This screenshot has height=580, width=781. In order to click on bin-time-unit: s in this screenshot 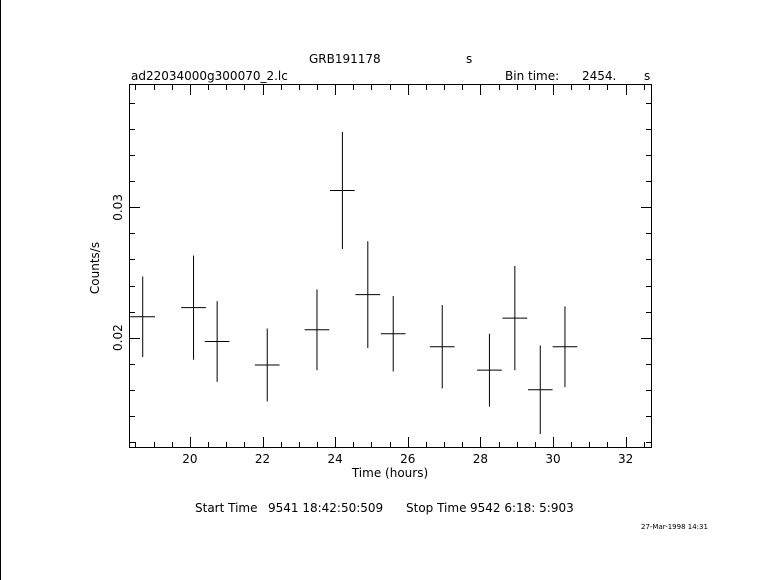, I will do `click(647, 76)`.